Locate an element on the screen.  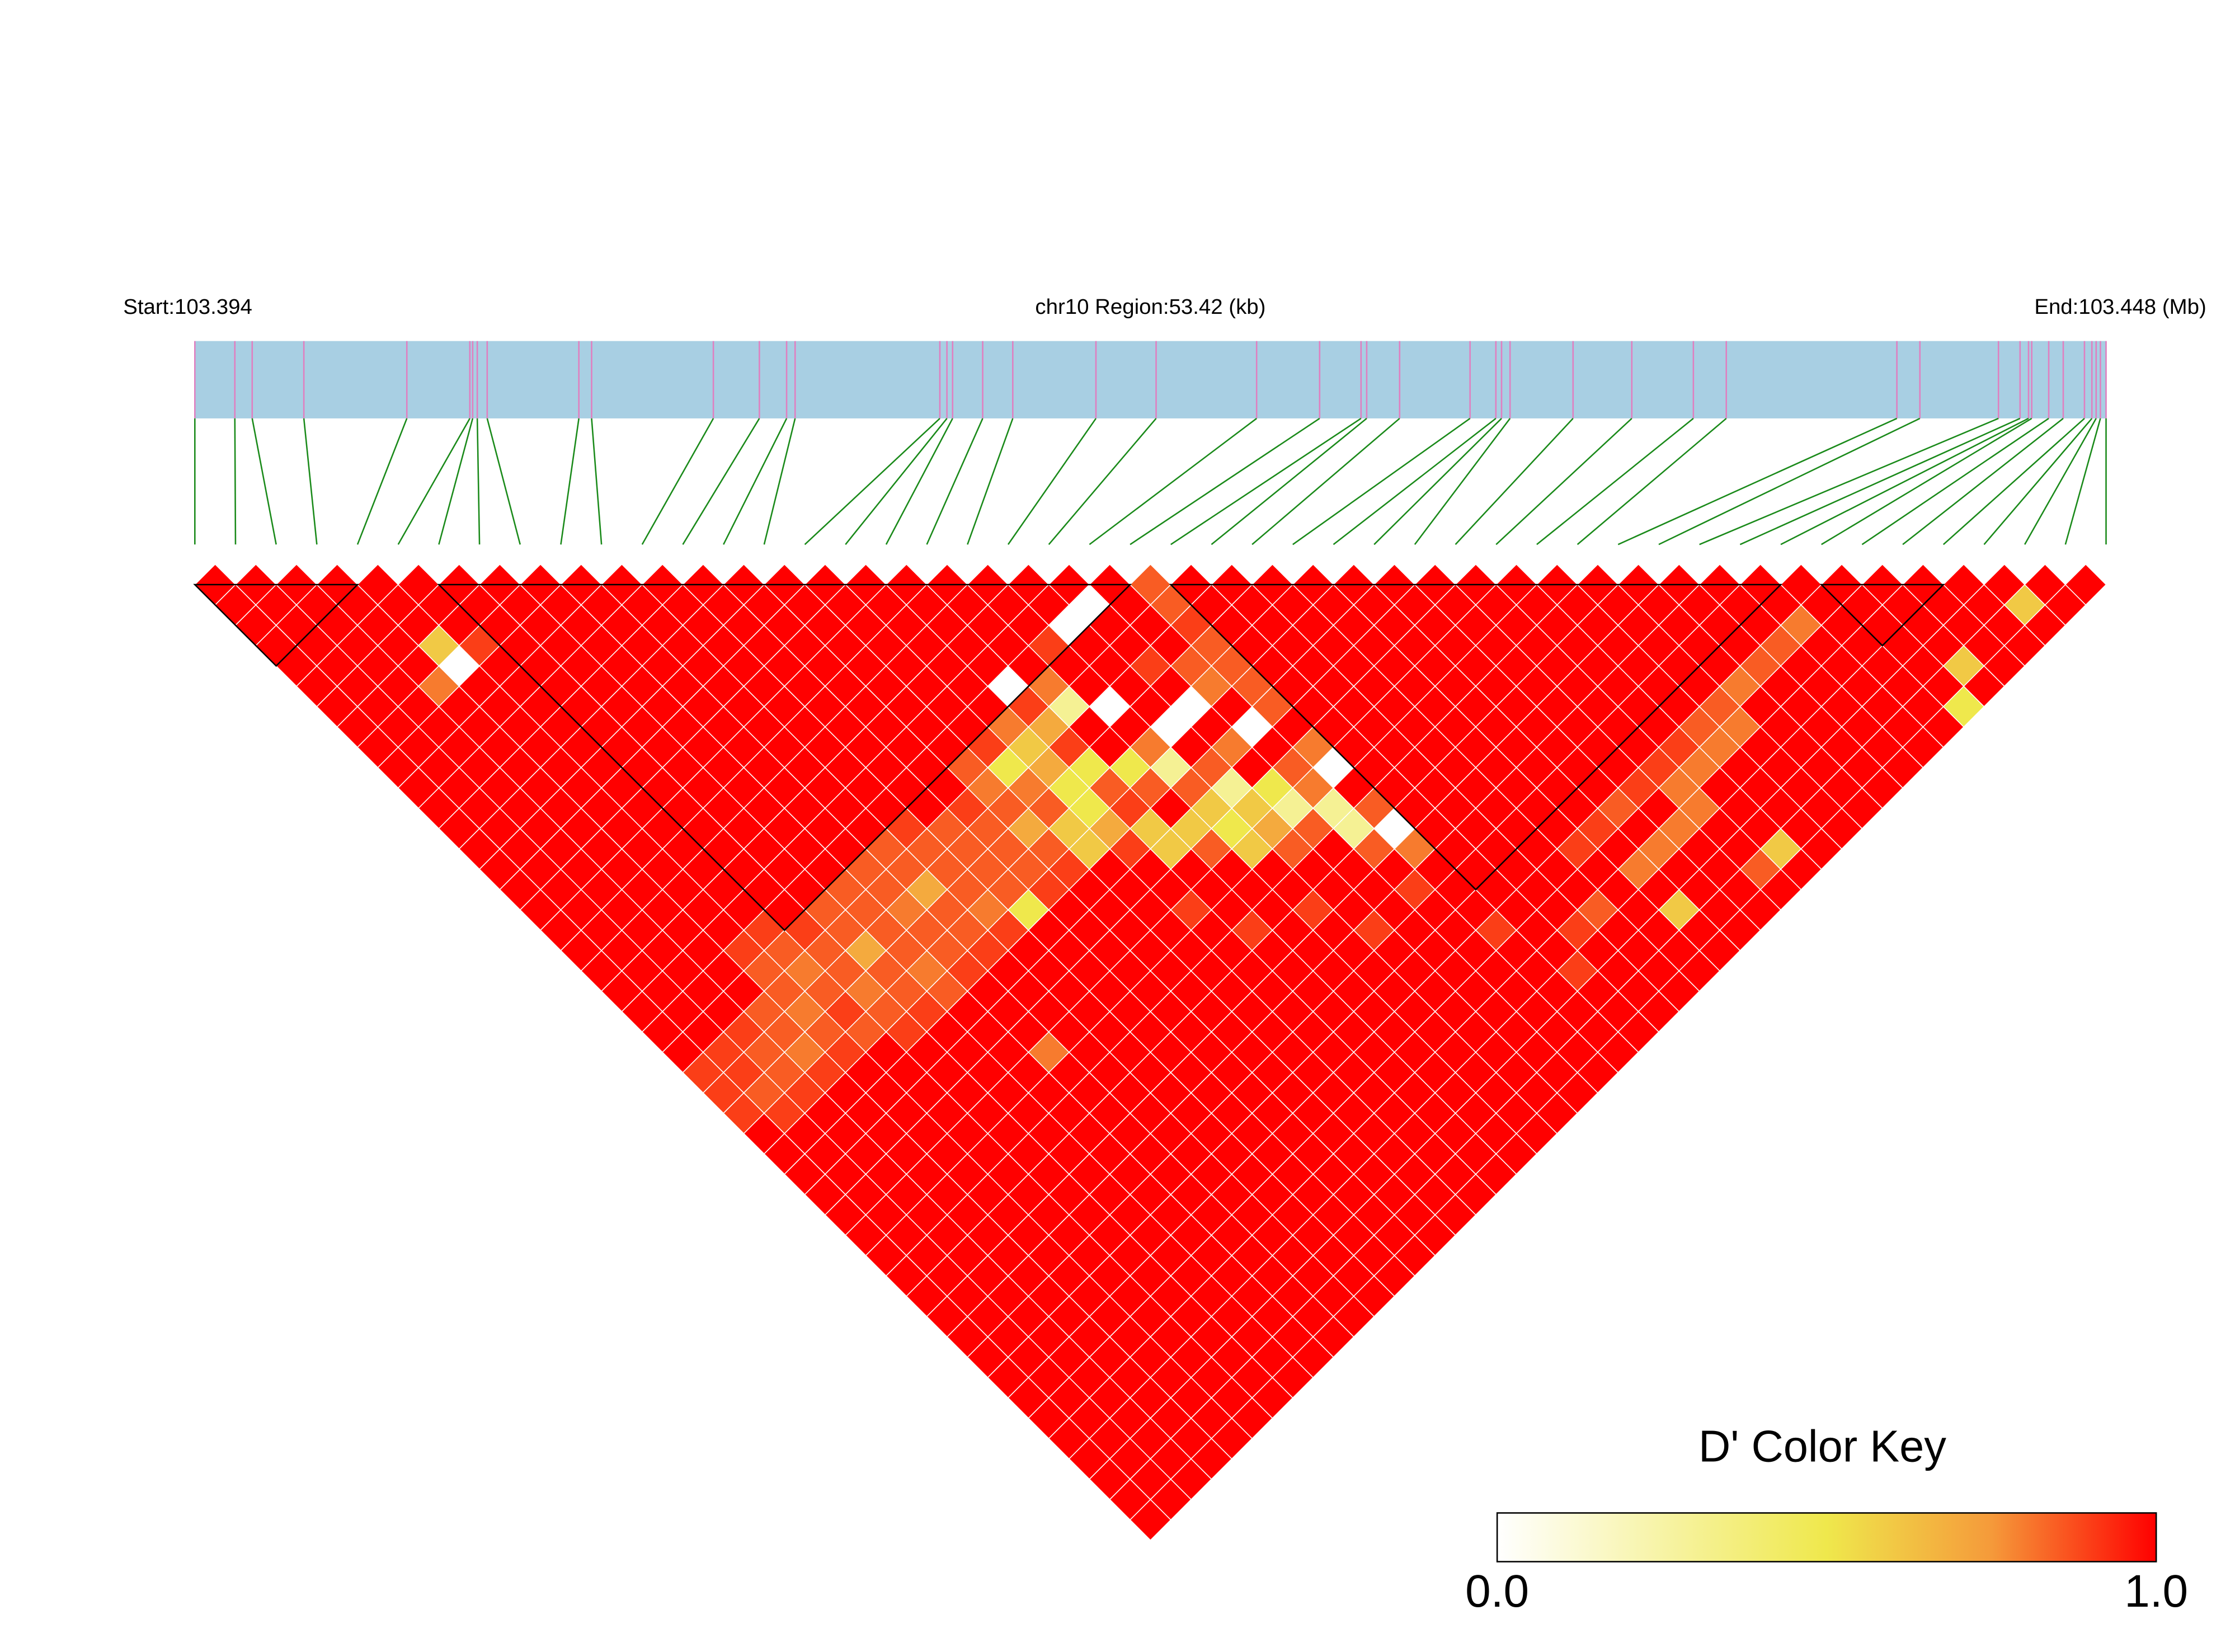
key-tick-label: 0.0 is located at coordinates (1497, 1592).